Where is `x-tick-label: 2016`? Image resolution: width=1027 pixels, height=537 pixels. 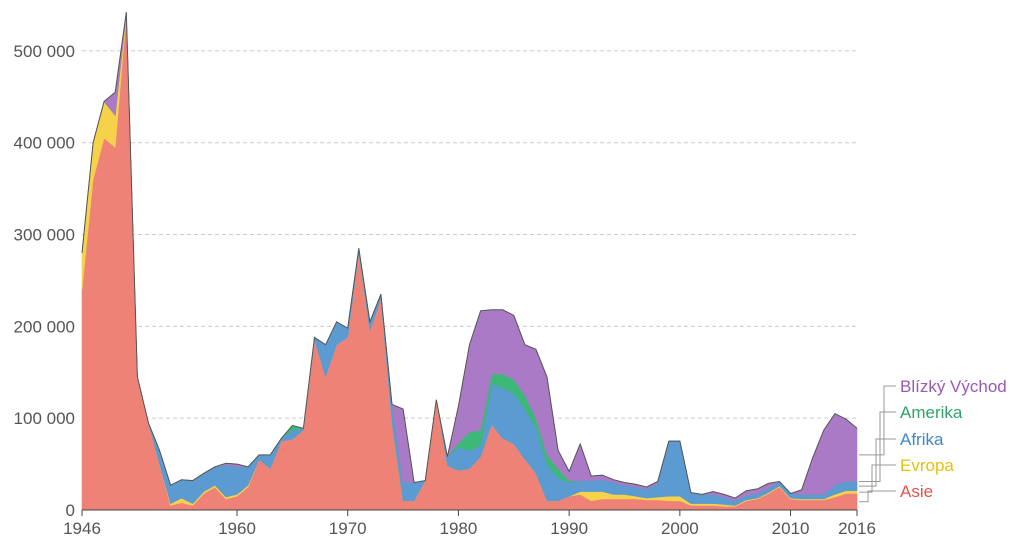
x-tick-label: 2016 is located at coordinates (857, 528).